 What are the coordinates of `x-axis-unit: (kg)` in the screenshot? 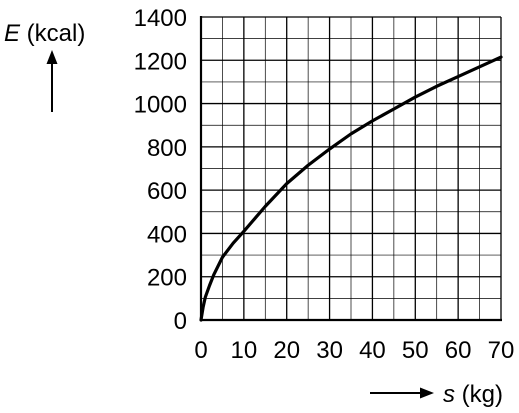 It's located at (479, 394).